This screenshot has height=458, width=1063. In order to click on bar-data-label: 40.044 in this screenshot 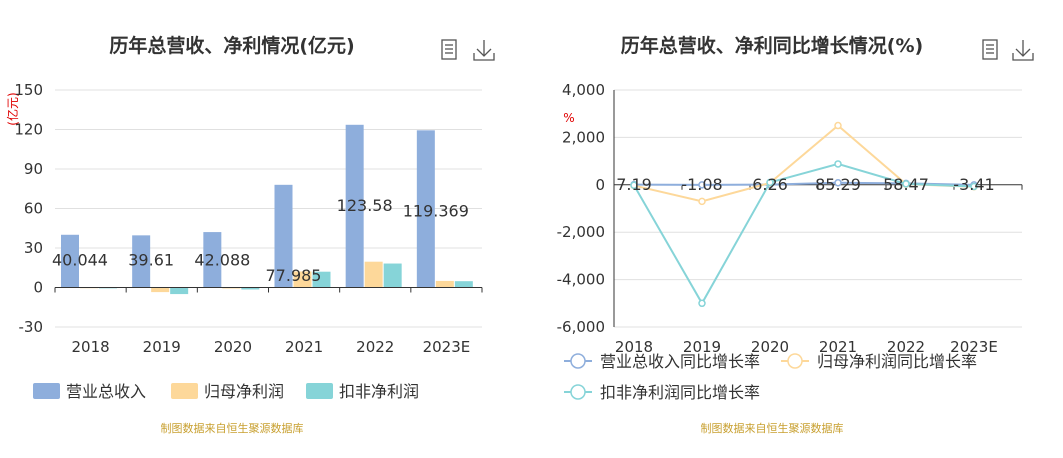, I will do `click(80, 260)`.